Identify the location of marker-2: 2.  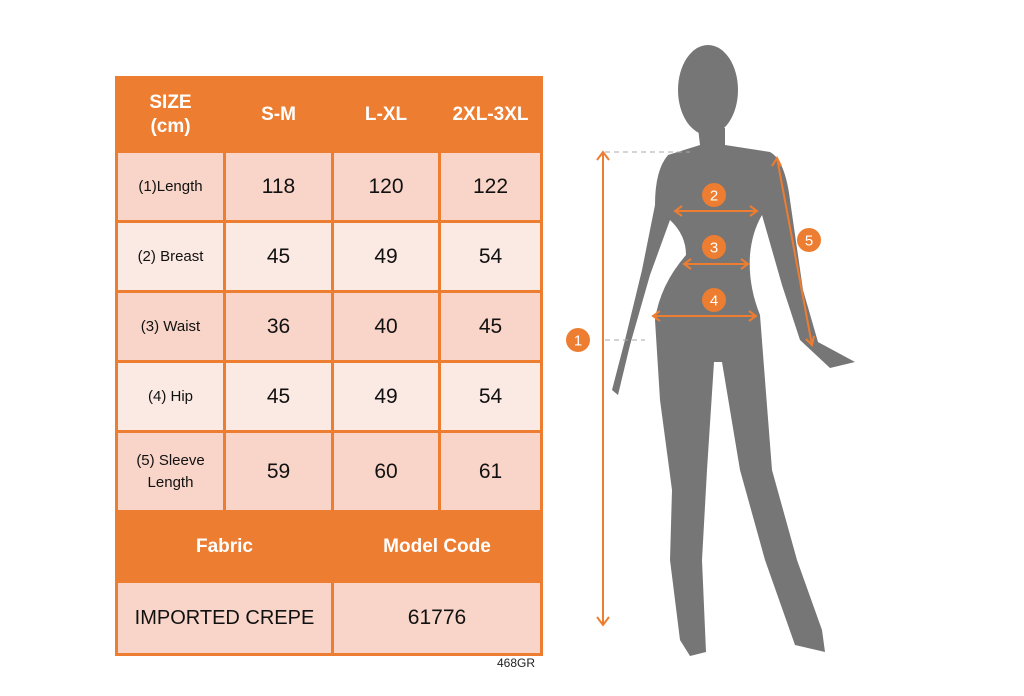
(714, 195).